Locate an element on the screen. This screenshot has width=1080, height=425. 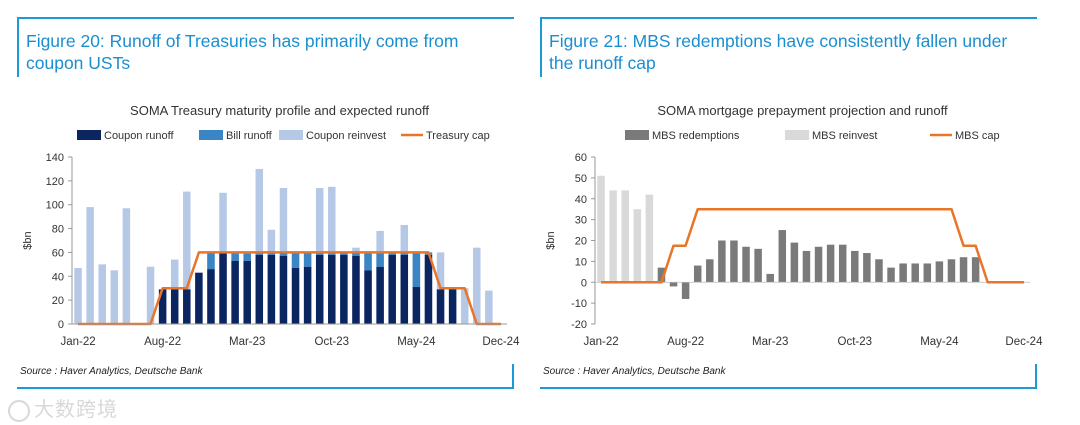
panel-bottom-rule is located at coordinates (265, 388).